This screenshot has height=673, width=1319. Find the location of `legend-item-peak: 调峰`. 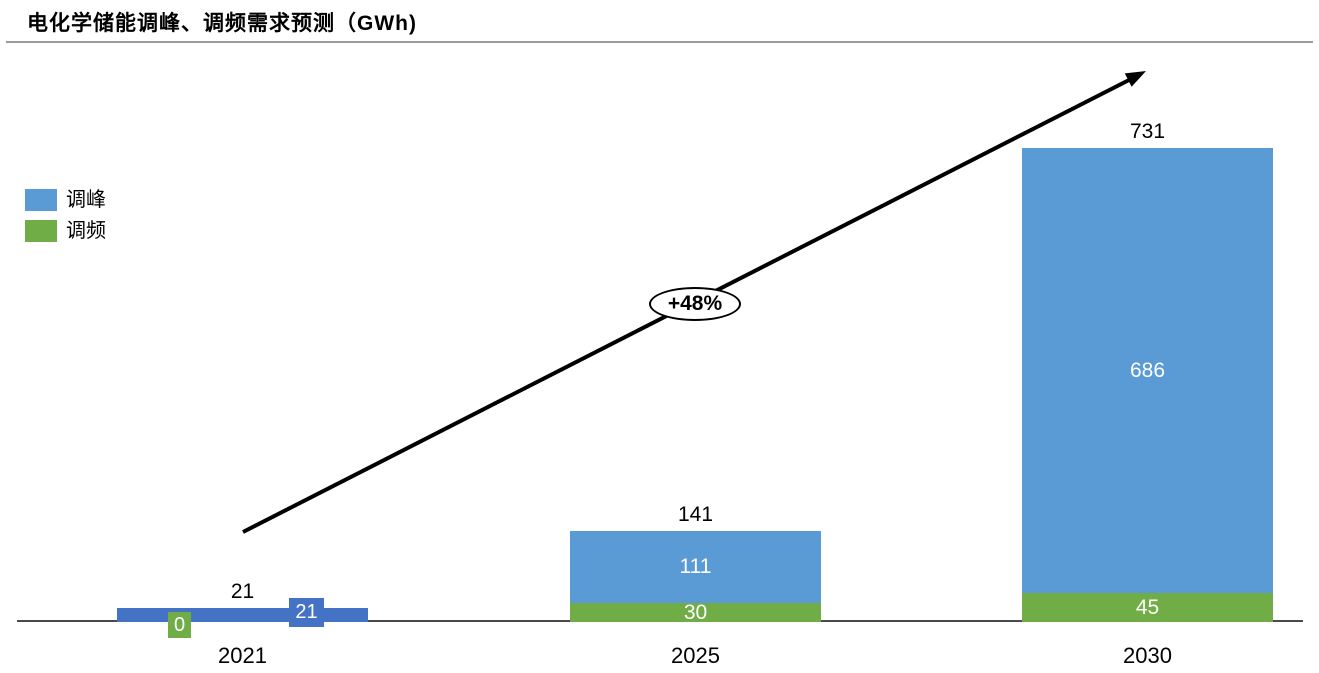

legend-item-peak: 调峰 is located at coordinates (65, 200).